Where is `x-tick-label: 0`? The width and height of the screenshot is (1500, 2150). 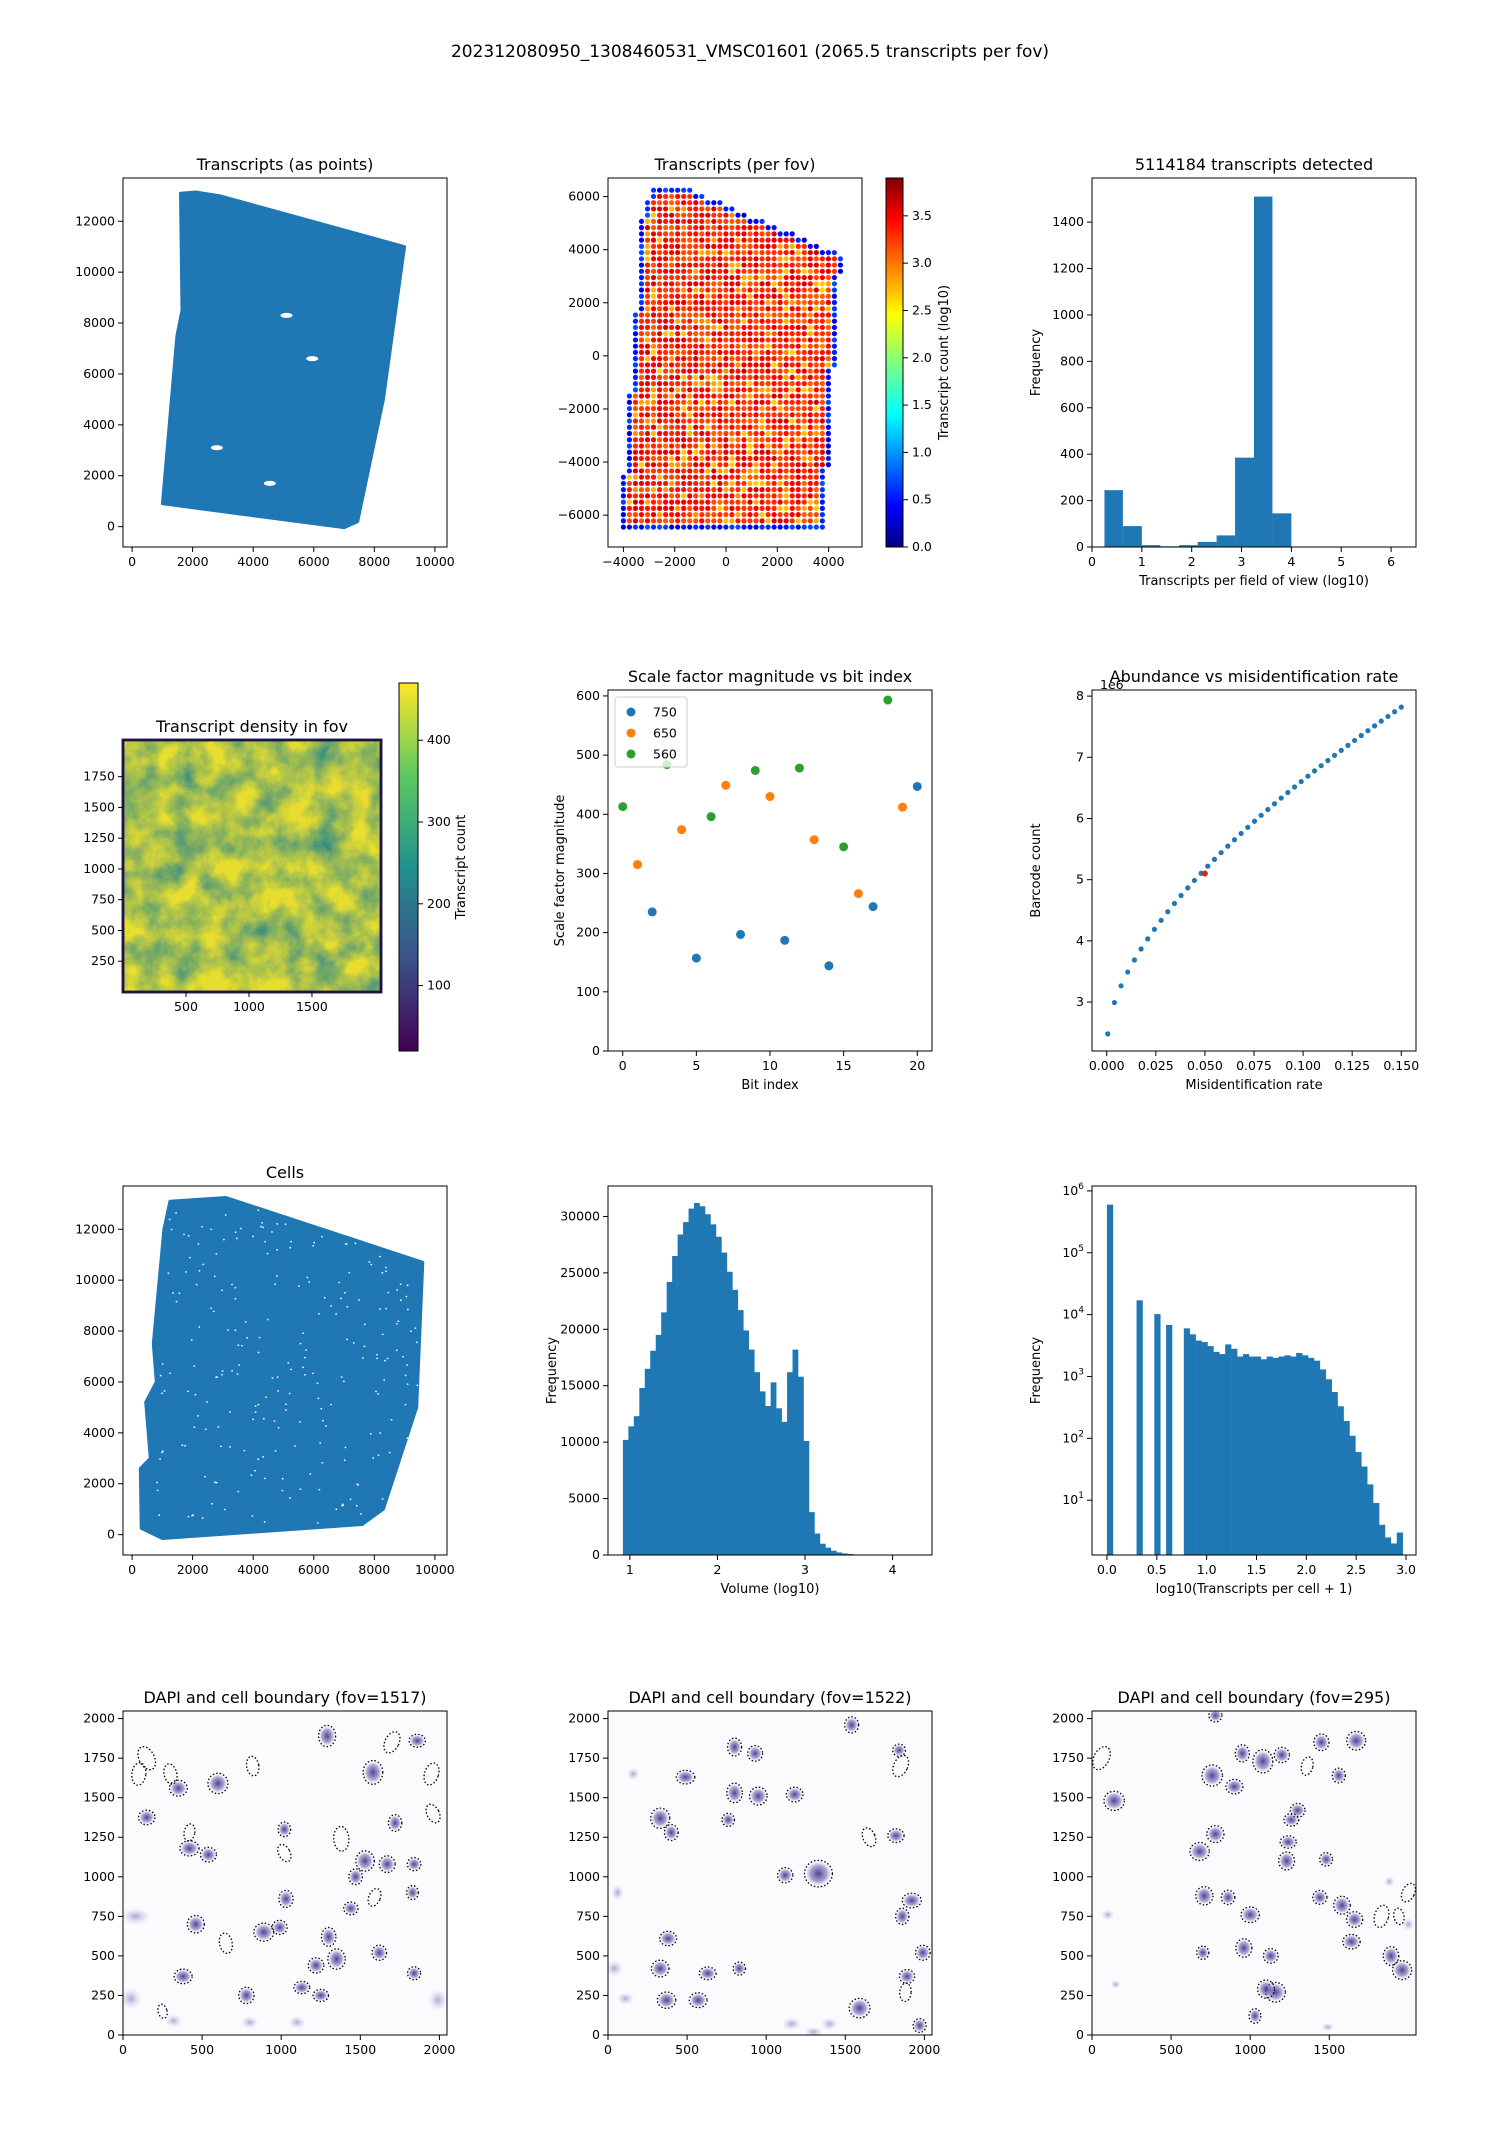
x-tick-label: 0 is located at coordinates (132, 1569).